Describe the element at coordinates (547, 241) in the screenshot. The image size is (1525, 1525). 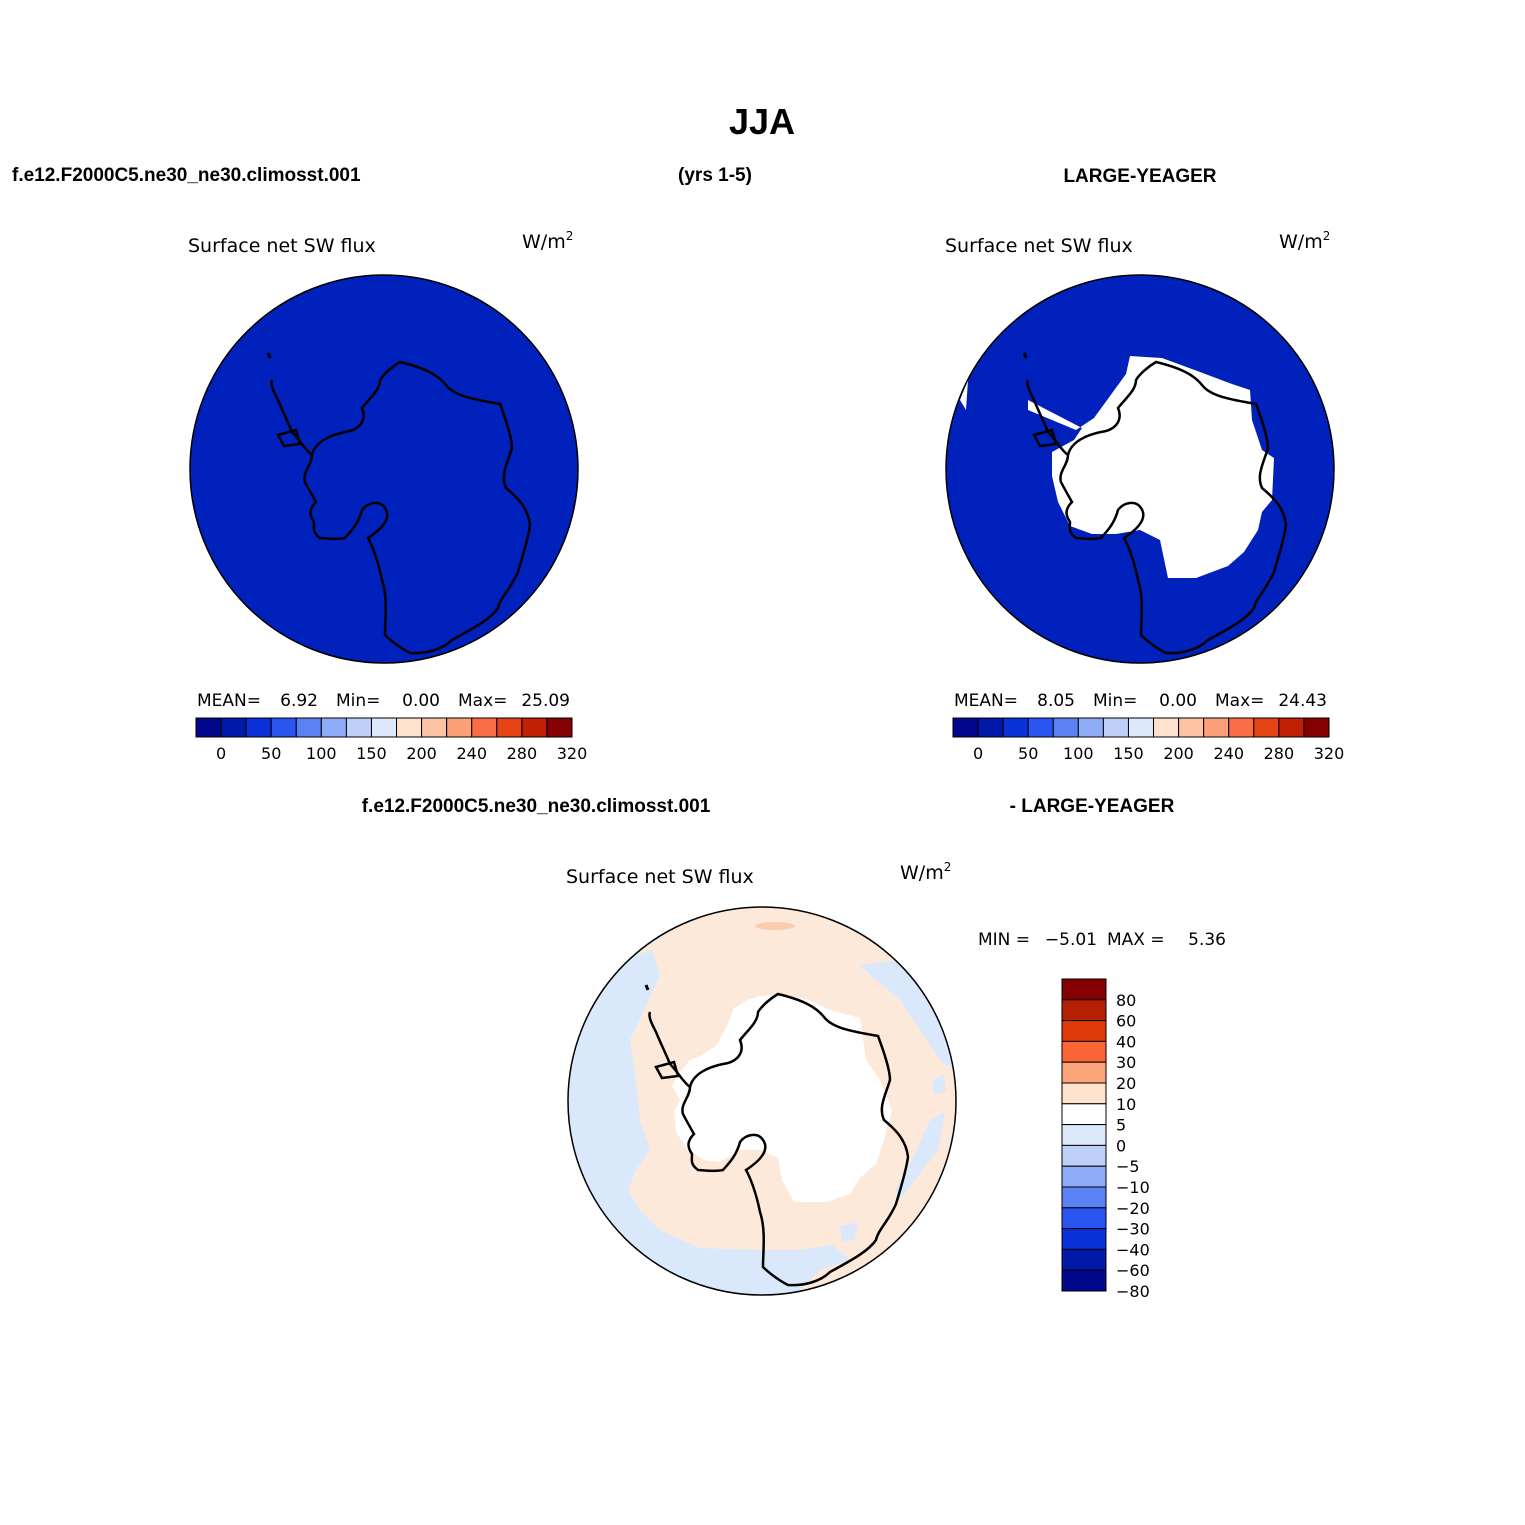
I see `panel-model-units: W/m2` at that location.